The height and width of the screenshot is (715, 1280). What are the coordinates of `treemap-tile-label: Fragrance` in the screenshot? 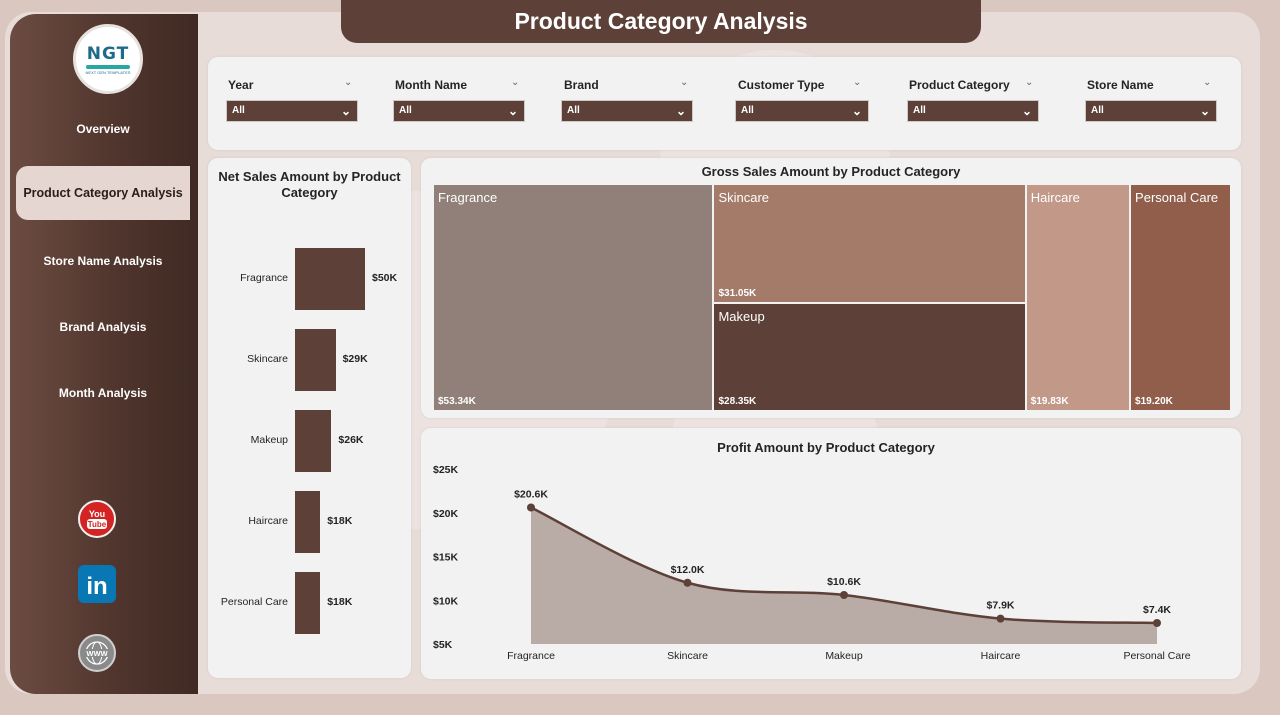 It's located at (468, 197).